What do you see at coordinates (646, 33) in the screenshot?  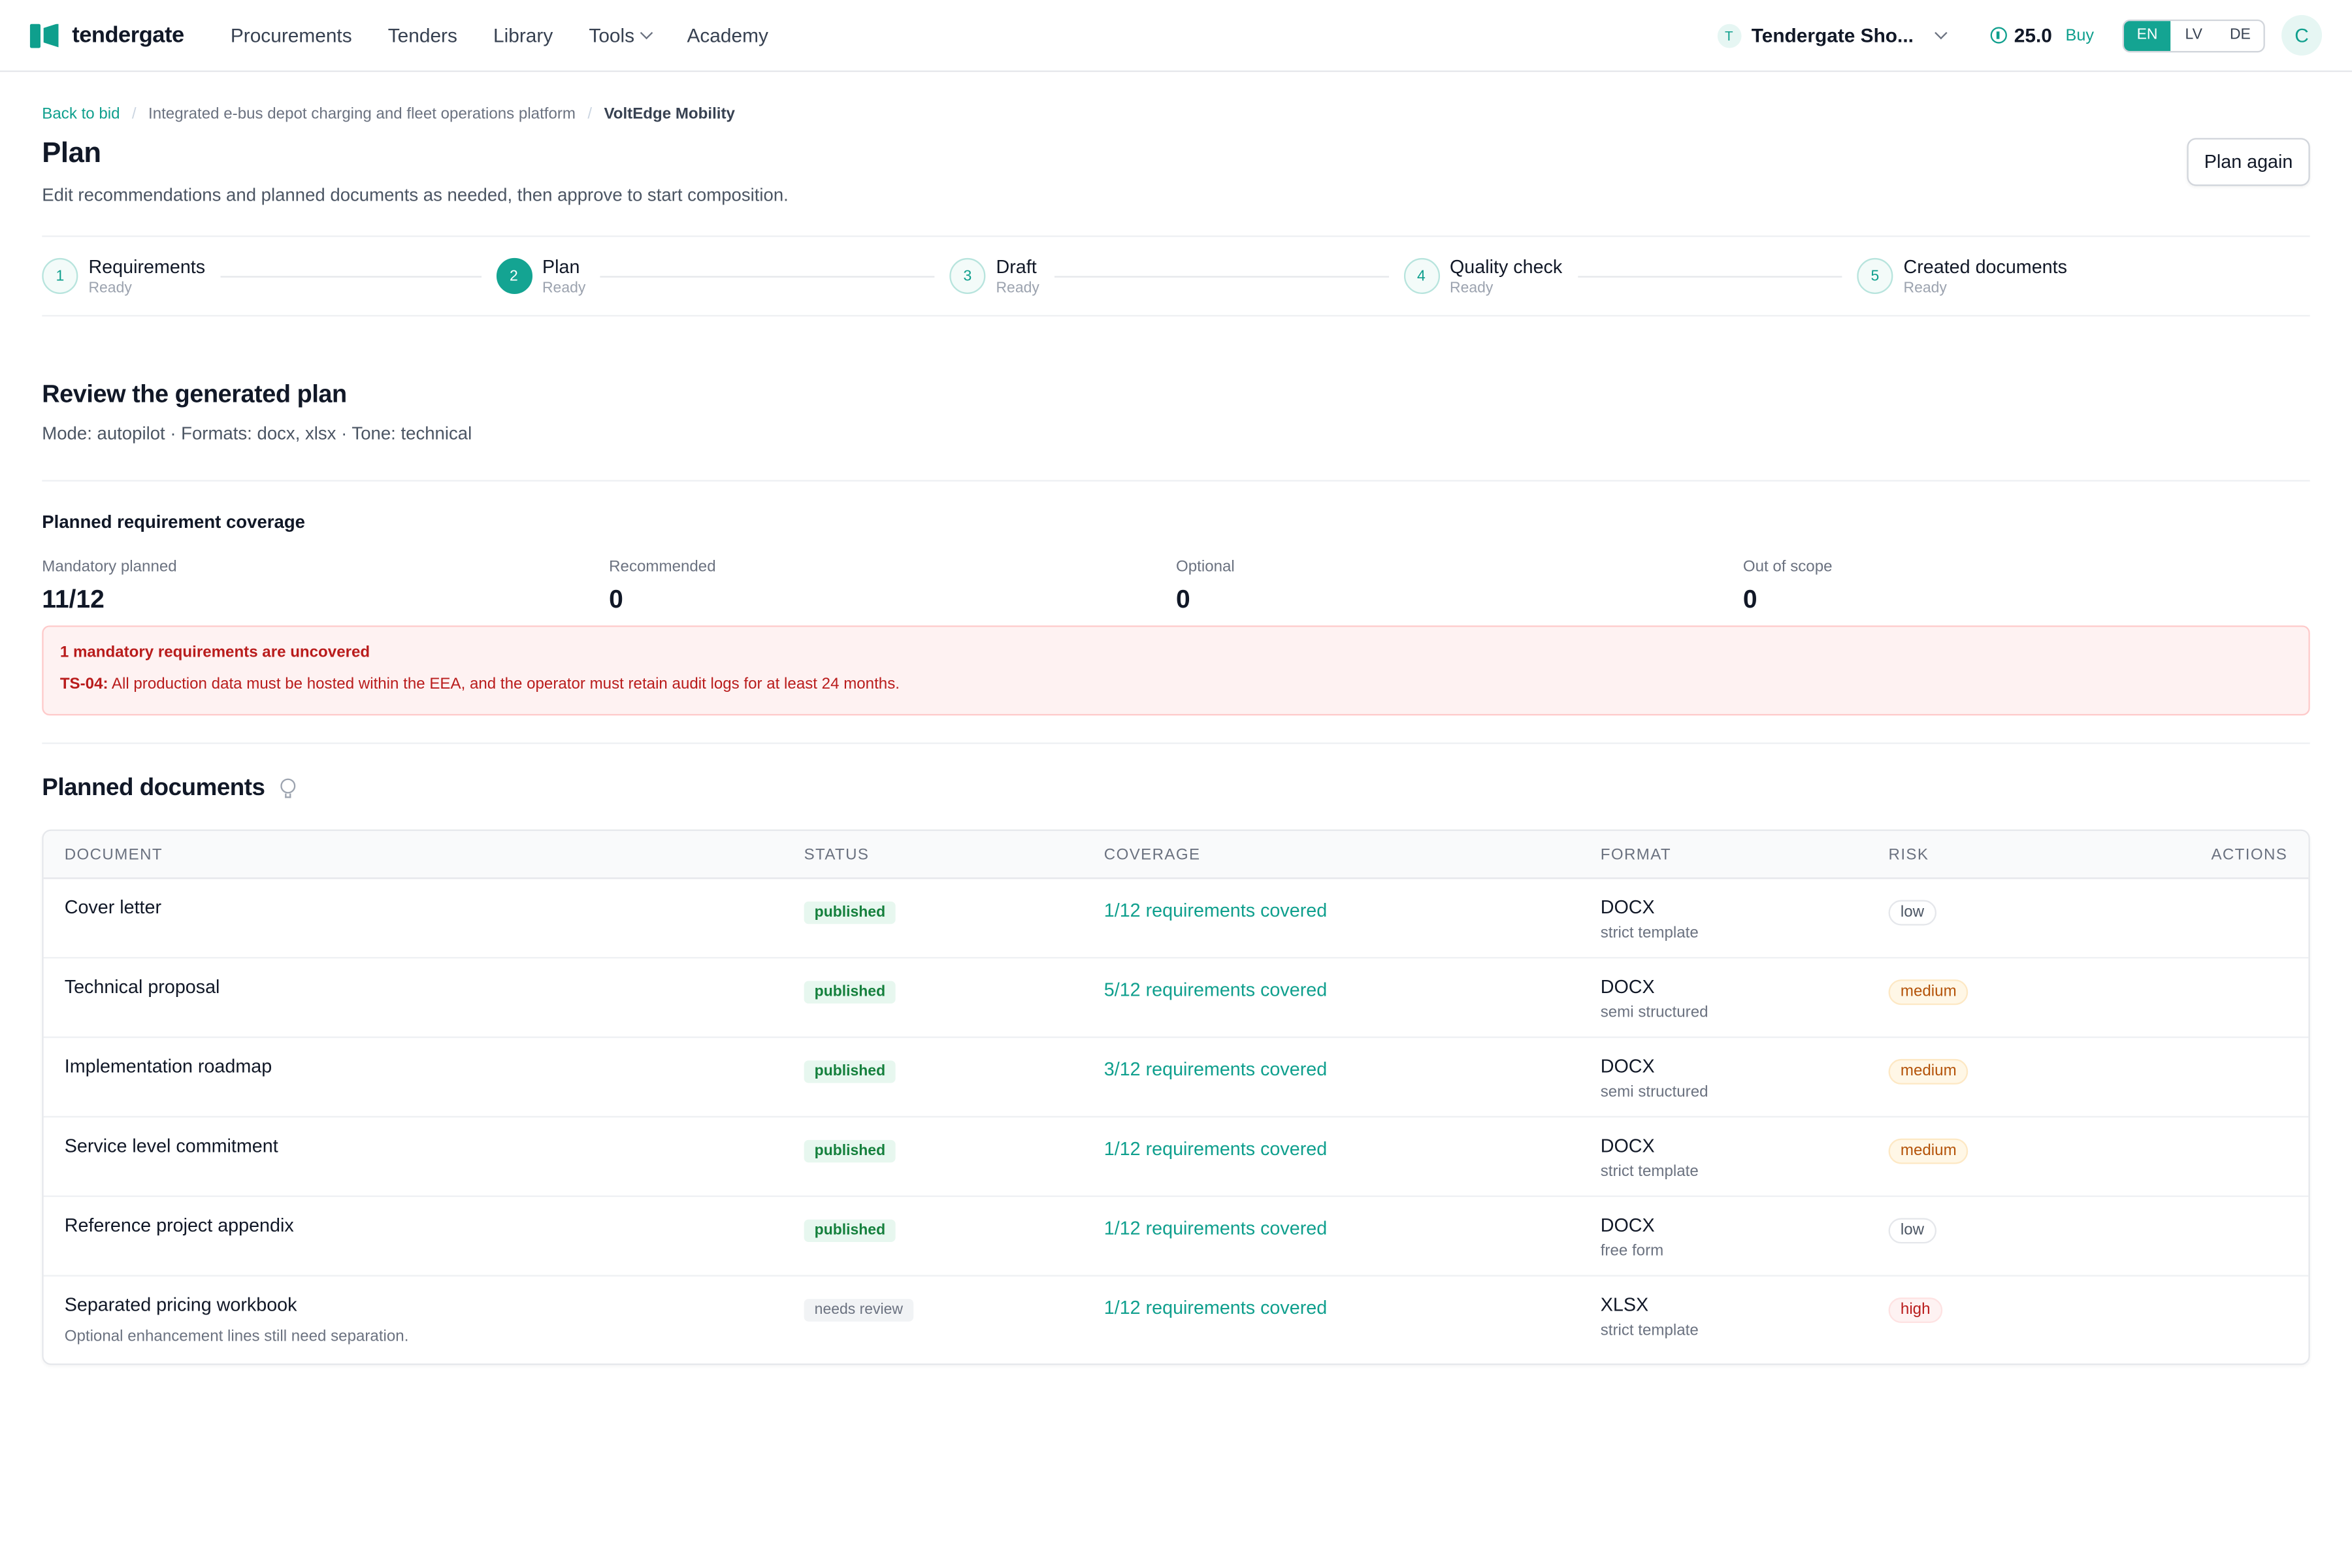 I see `chevron-down-icon` at bounding box center [646, 33].